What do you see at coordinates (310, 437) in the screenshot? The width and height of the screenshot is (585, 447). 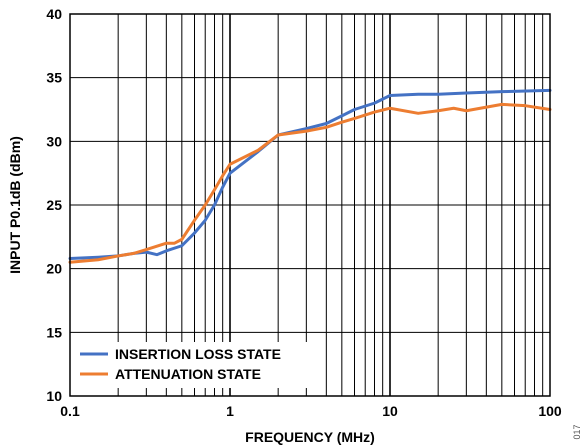 I see `x-axis-title: FREQUENCY (MHz)` at bounding box center [310, 437].